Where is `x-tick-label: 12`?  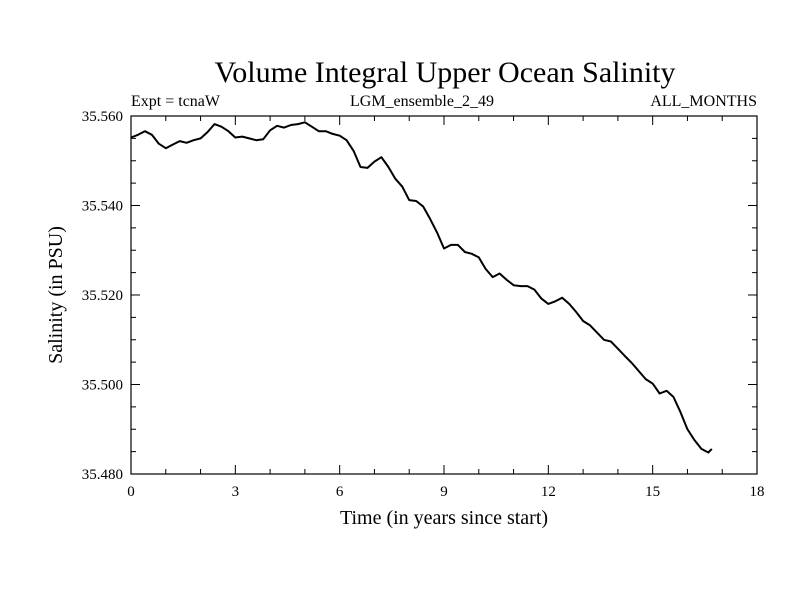 x-tick-label: 12 is located at coordinates (548, 492).